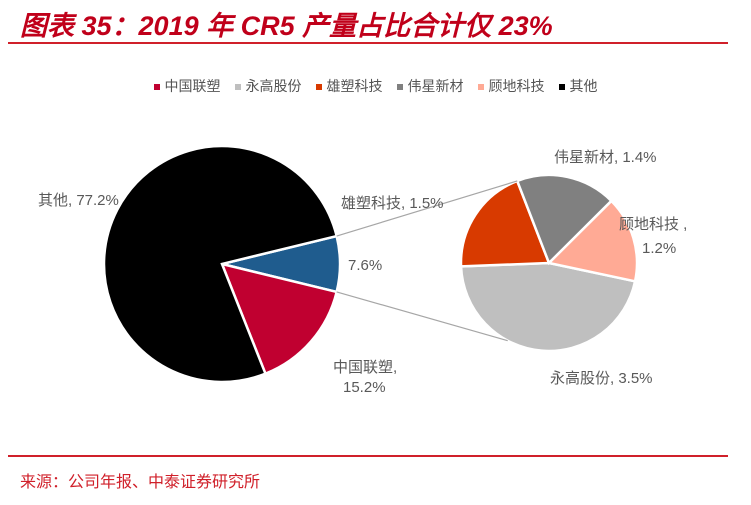 This screenshot has width=751, height=505. I want to click on legend-item: 永高股份, so click(268, 86).